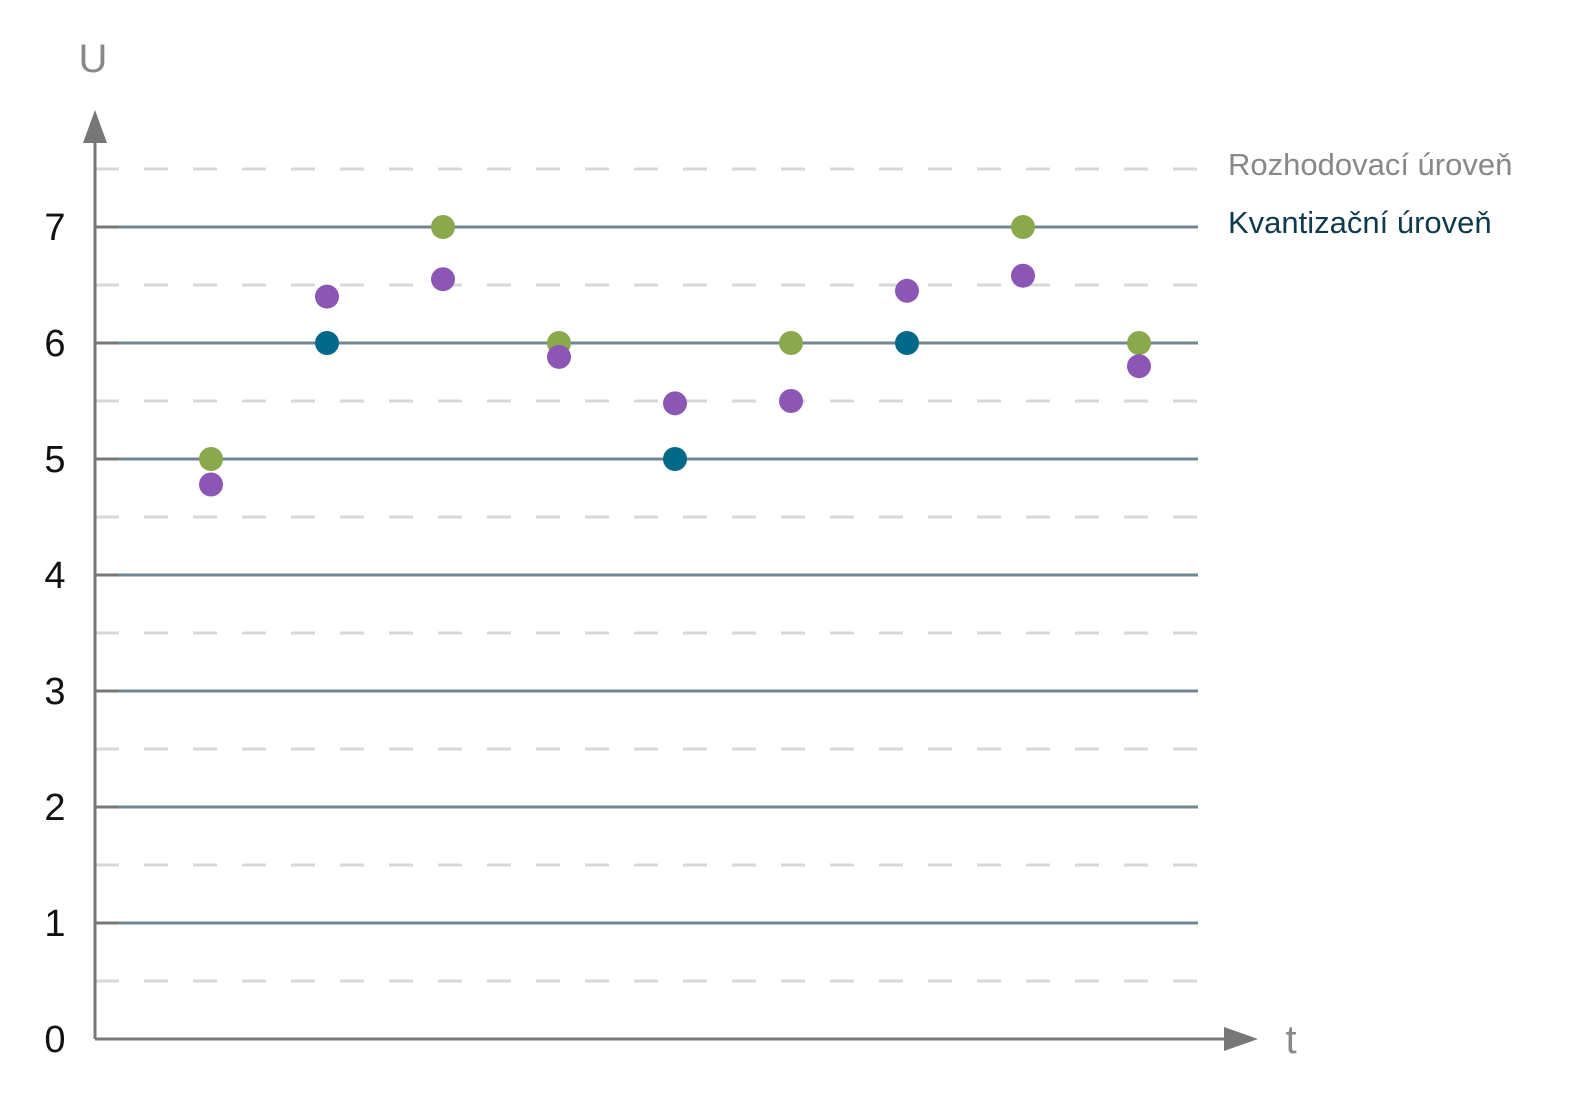  What do you see at coordinates (1360, 222) in the screenshot?
I see `legend-quantization-level: Kvantizační úroveň` at bounding box center [1360, 222].